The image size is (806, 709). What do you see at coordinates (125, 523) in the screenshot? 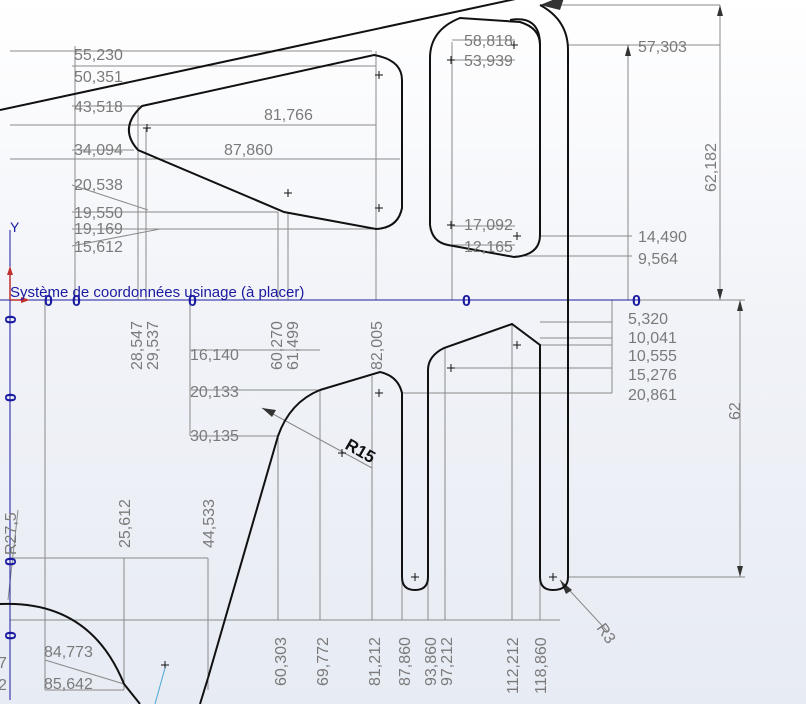
I see `dimension-x-lower: 25,612` at bounding box center [125, 523].